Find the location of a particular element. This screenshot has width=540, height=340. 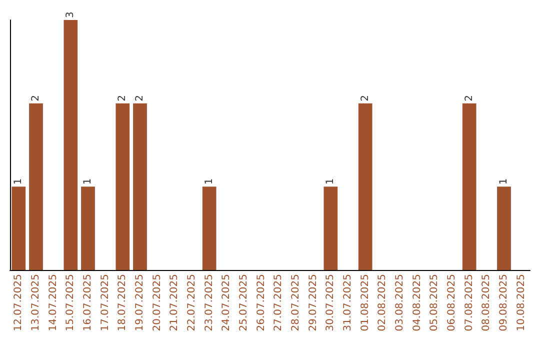

x-tick-label: 19.07.2025 is located at coordinates (140, 303).